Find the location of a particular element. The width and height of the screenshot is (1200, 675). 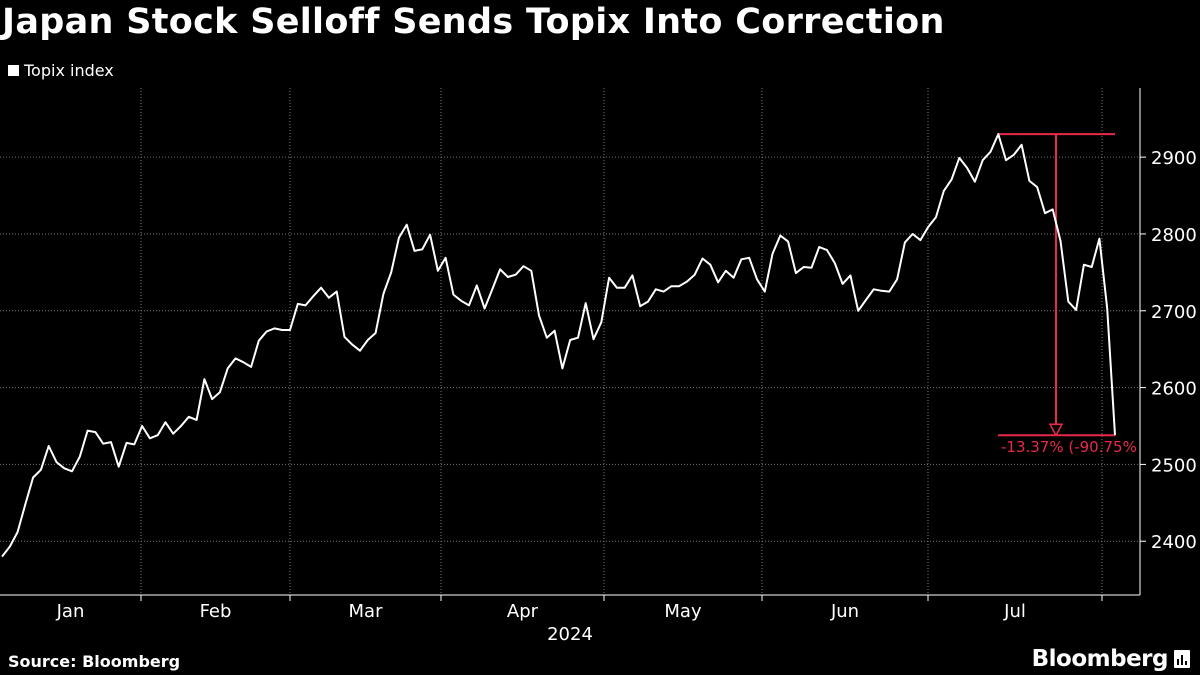

legend-swatch-icon is located at coordinates (13, 70).